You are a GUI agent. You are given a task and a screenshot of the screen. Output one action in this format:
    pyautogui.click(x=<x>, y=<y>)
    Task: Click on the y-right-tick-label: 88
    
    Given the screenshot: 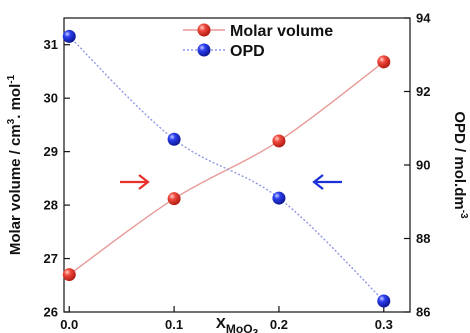 What is the action you would take?
    pyautogui.click(x=423, y=238)
    